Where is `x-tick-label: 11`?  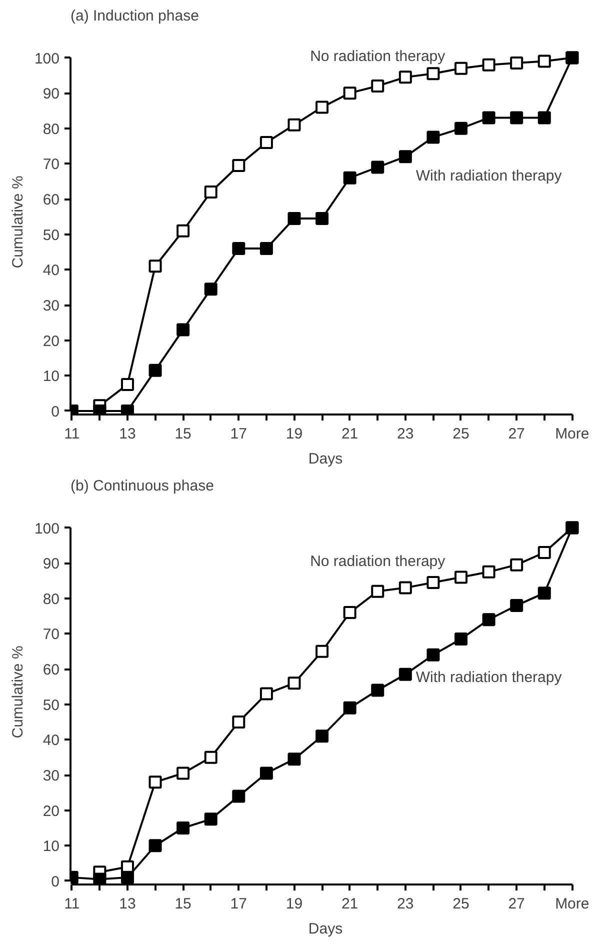
x-tick-label: 11 is located at coordinates (72, 434).